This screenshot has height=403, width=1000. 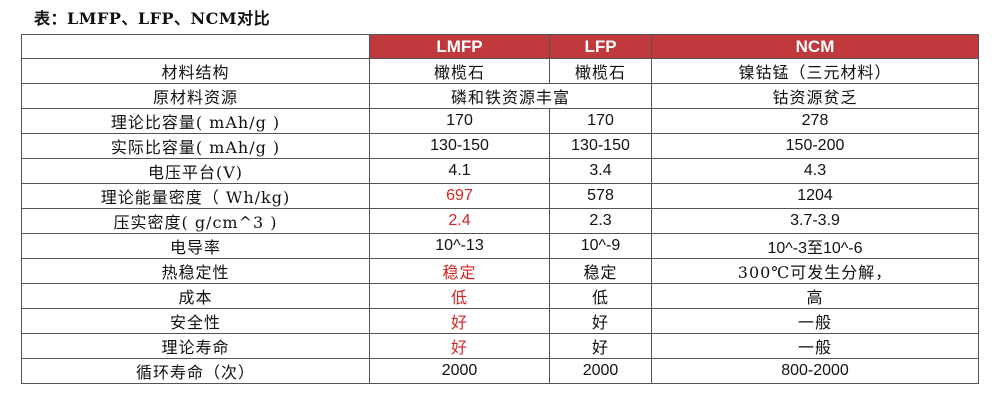 I want to click on row-label: 压实密度( g/cm^3 ), so click(x=195, y=221).